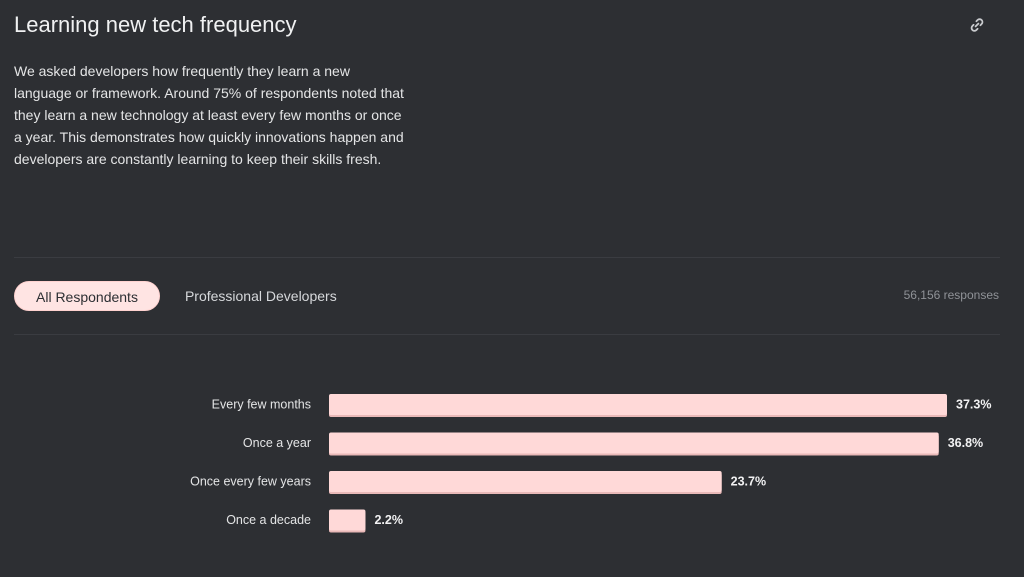 The image size is (1024, 577). What do you see at coordinates (388, 520) in the screenshot?
I see `value-label: 2.2%` at bounding box center [388, 520].